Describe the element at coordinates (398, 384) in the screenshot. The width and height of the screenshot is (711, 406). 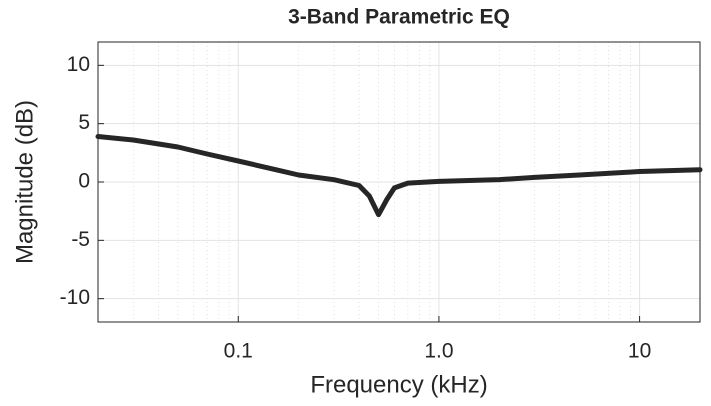
I see `x-axis-label: Frequency (kHz)` at that location.